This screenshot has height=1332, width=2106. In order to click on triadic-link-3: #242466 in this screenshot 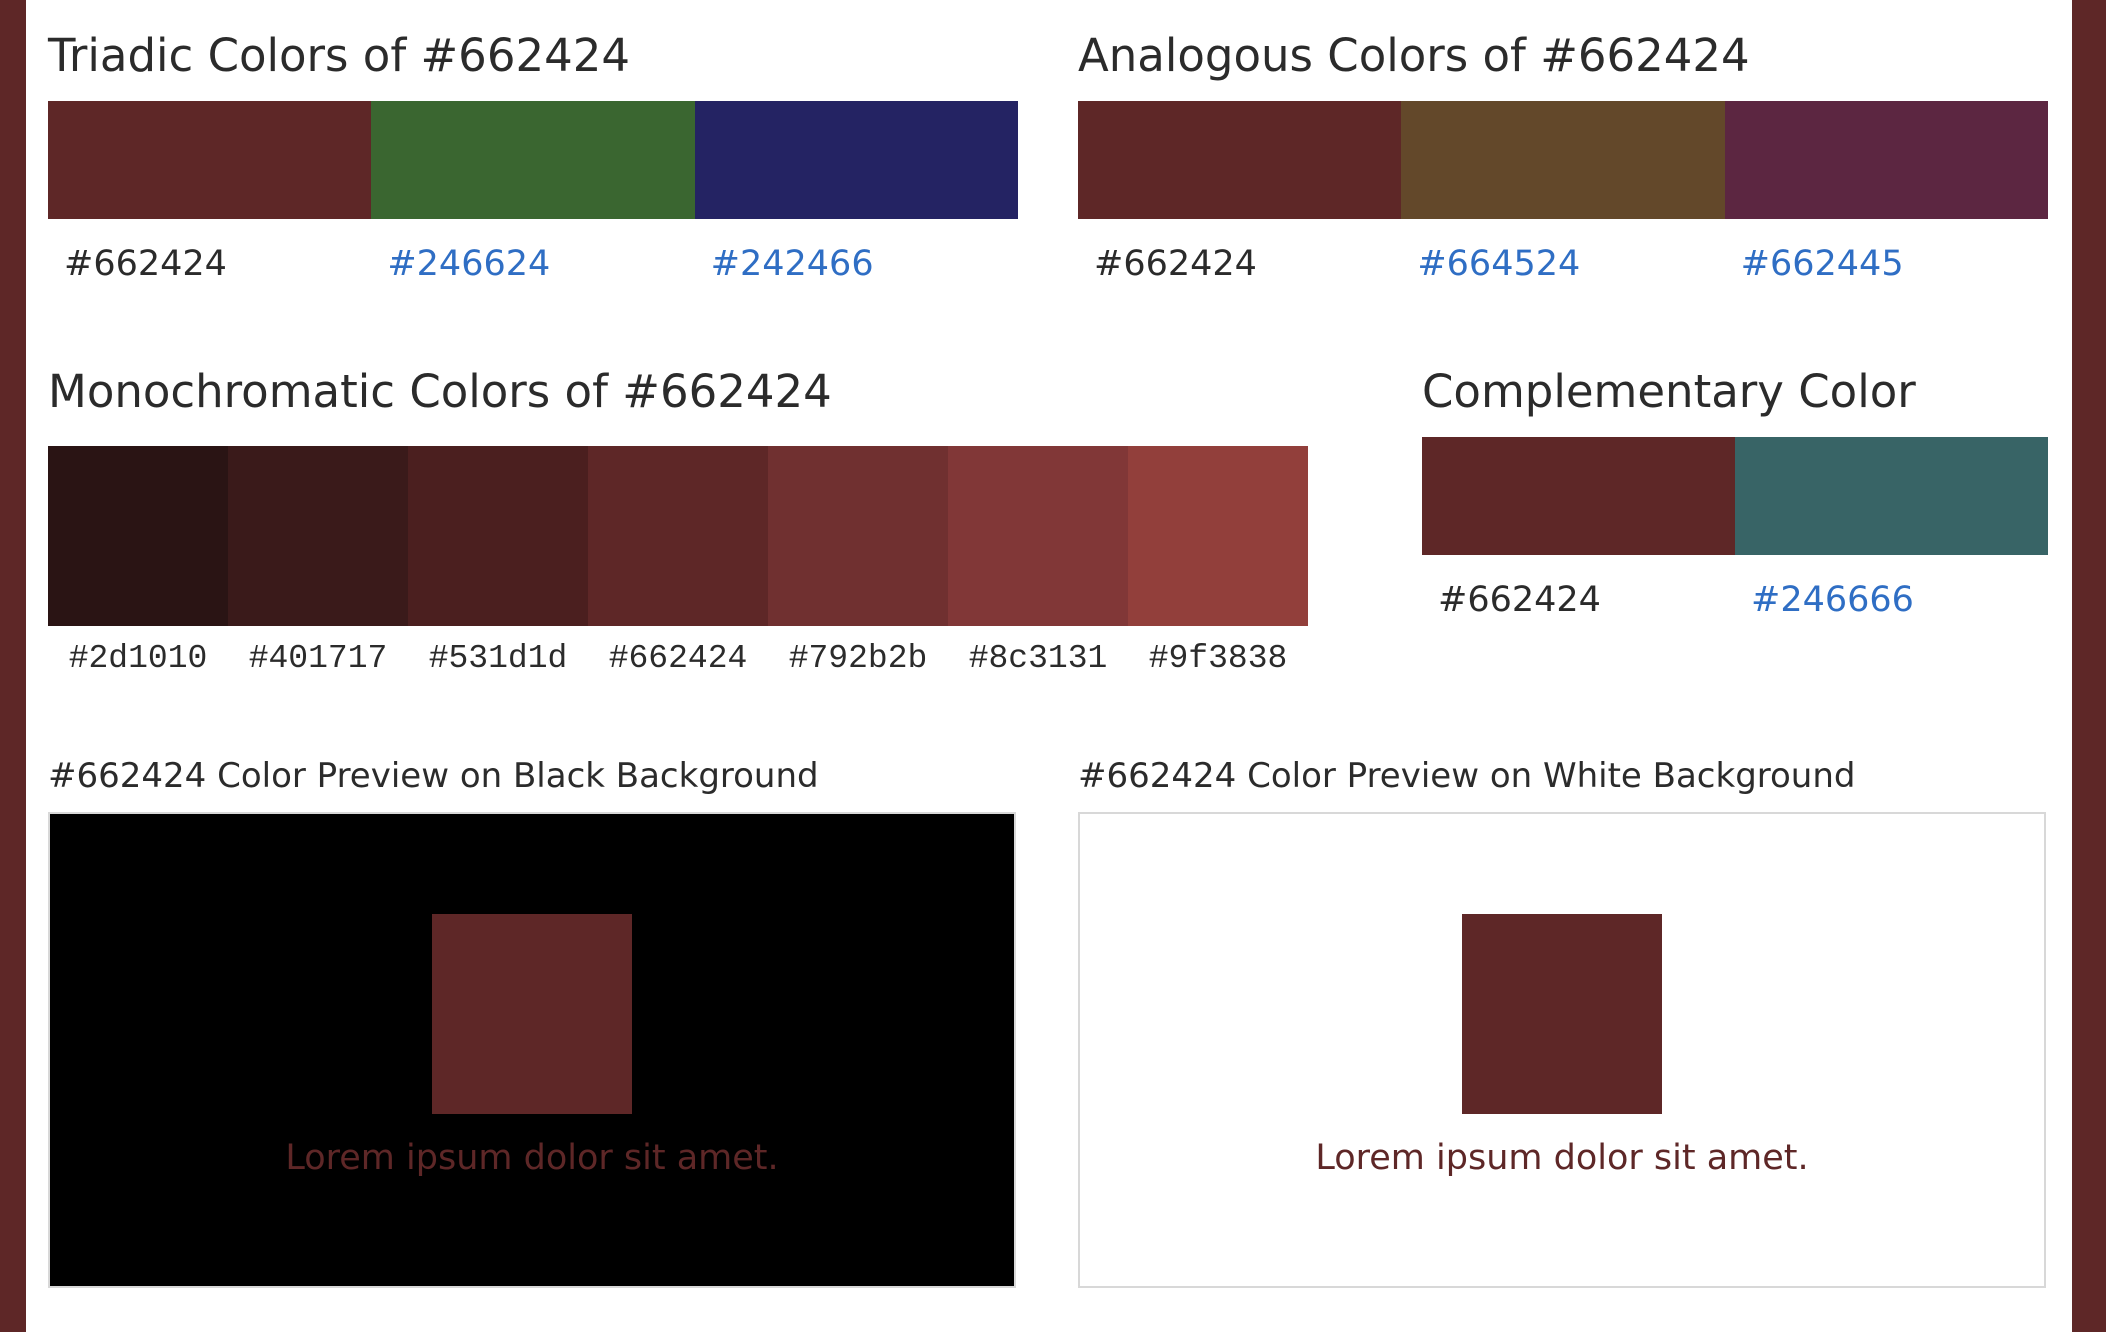, I will do `click(792, 264)`.